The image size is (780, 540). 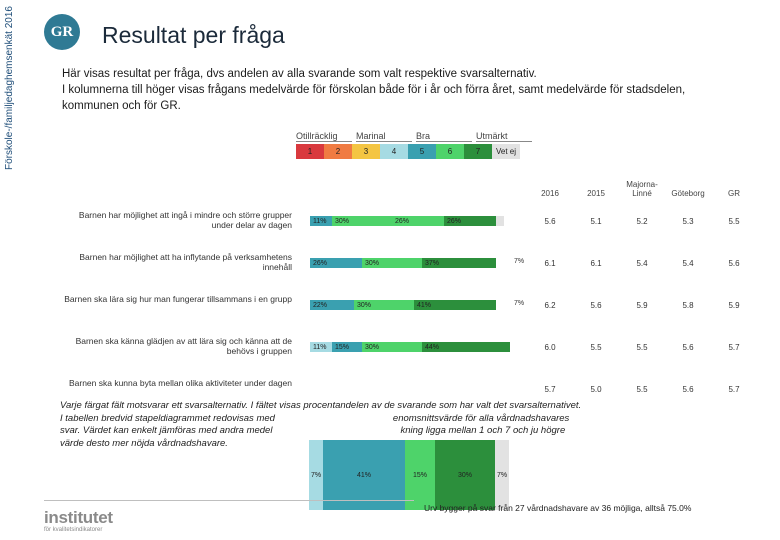 I want to click on scale-box-7: 7, so click(x=478, y=151).